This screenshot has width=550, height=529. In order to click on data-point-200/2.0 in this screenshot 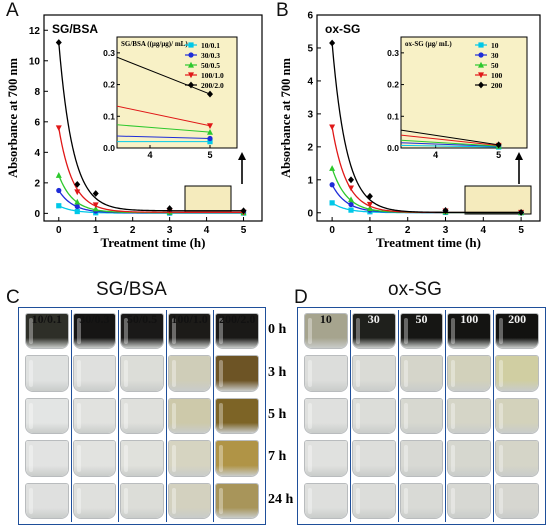, I will do `click(77, 184)`.